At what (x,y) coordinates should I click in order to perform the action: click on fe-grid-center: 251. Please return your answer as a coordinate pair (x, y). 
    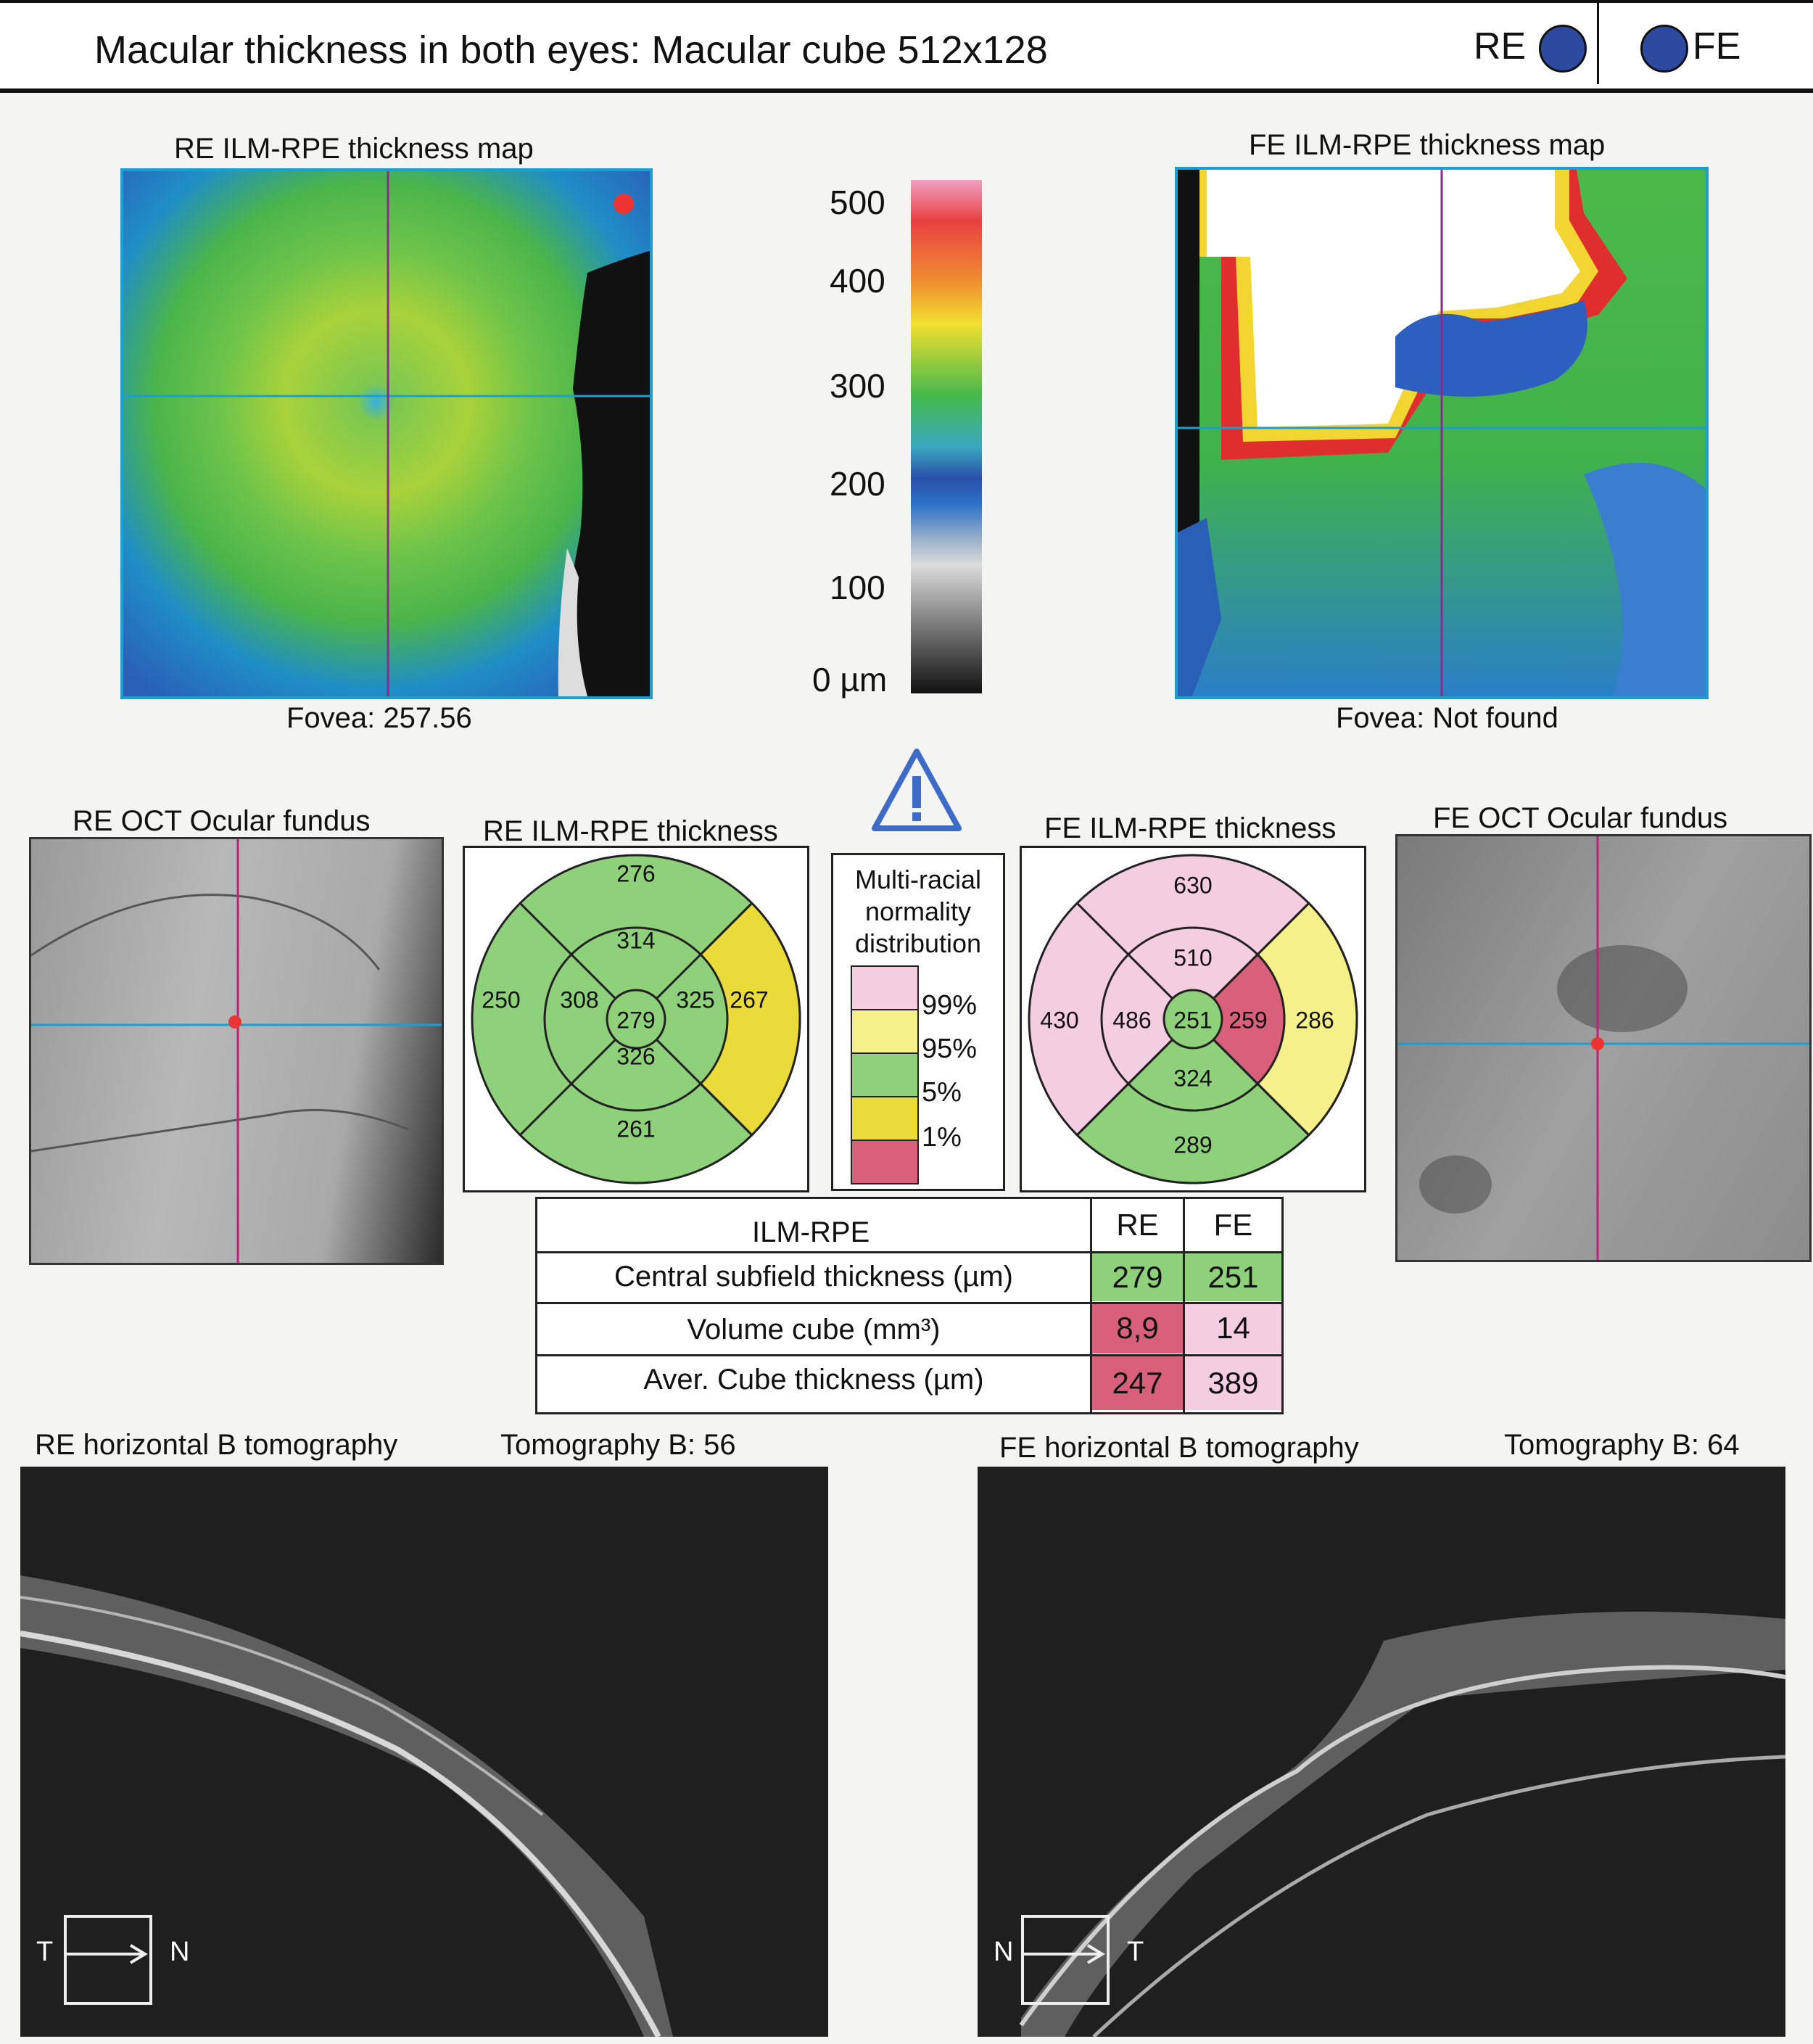
    Looking at the image, I should click on (1192, 1020).